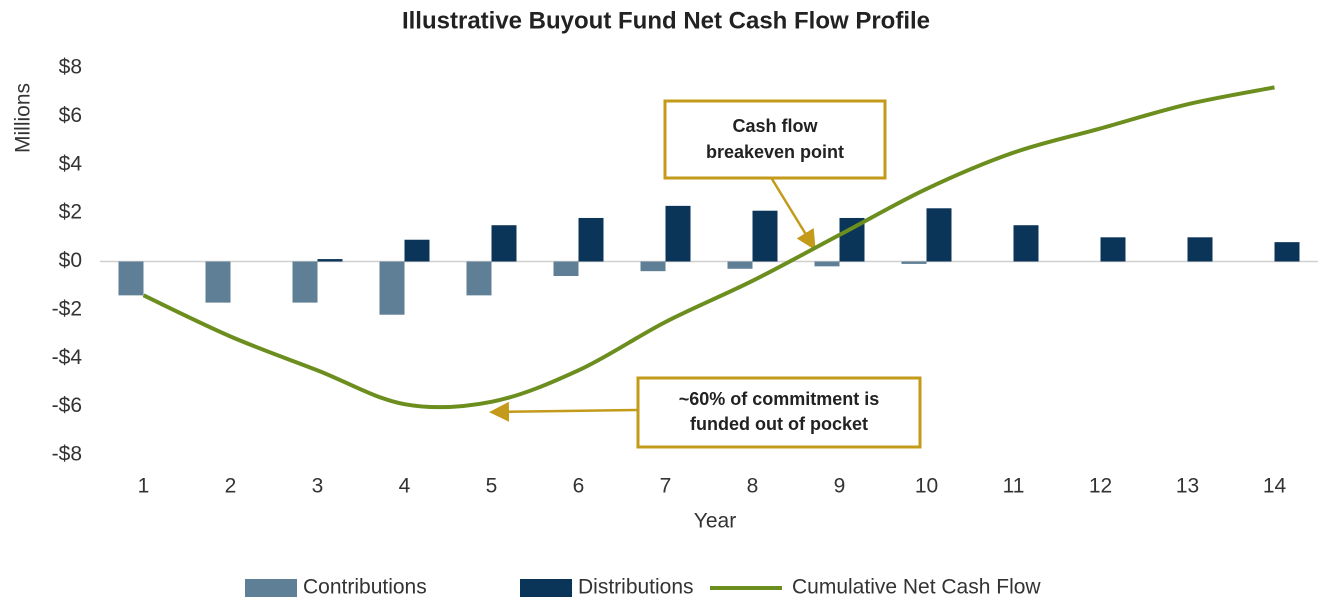  Describe the element at coordinates (775, 152) in the screenshot. I see `annotation-text: breakeven point` at that location.